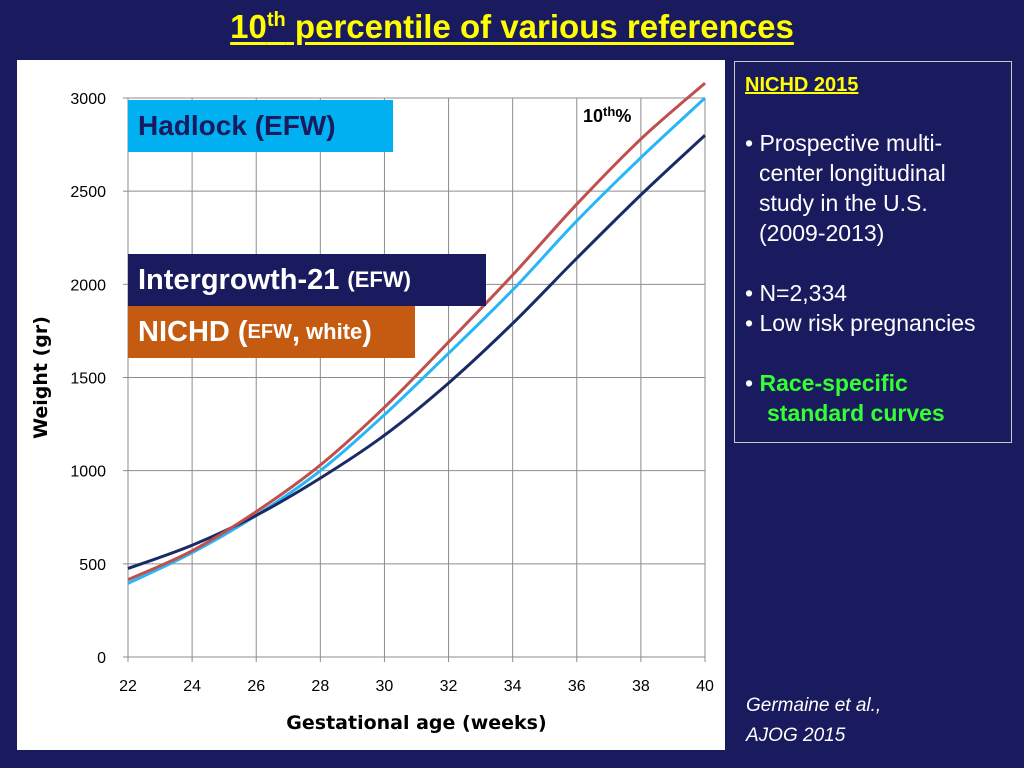 Image resolution: width=1024 pixels, height=768 pixels. What do you see at coordinates (844, 143) in the screenshot?
I see `info-bullet-1-line-1: • Prospective multi-` at bounding box center [844, 143].